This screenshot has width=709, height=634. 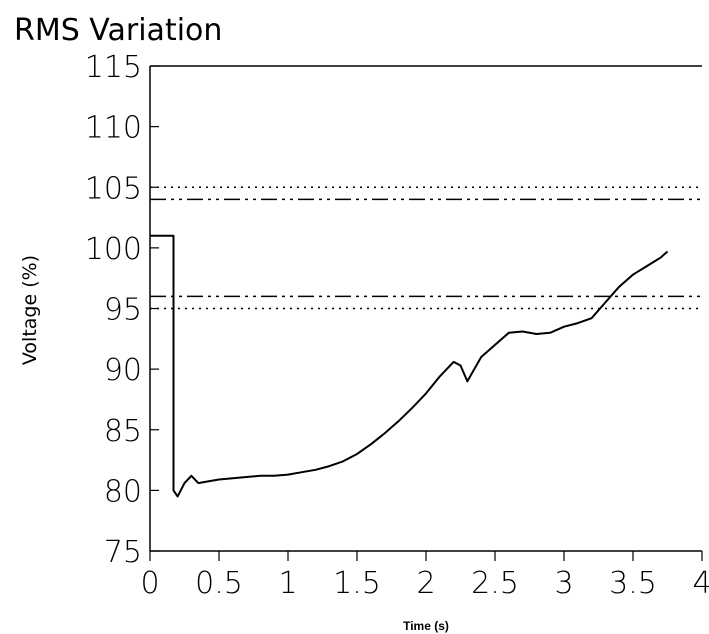 I want to click on y-tick-label: 110, so click(x=113, y=128).